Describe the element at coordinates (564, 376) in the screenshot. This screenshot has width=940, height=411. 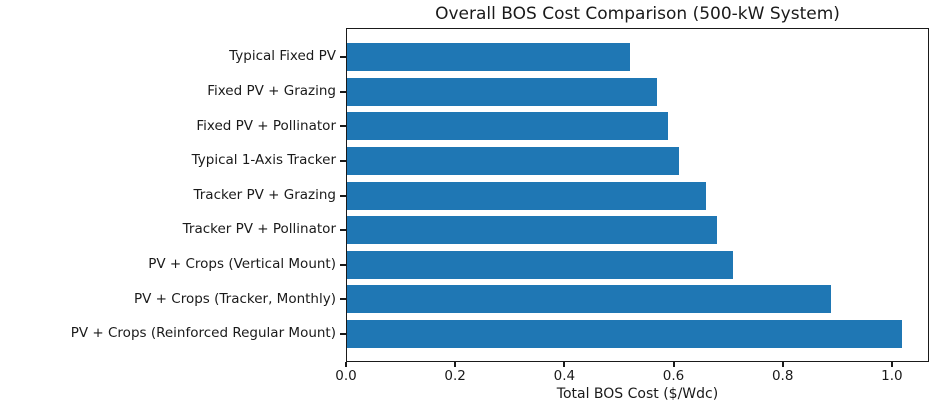
I see `x-tick-label: 0.4` at that location.